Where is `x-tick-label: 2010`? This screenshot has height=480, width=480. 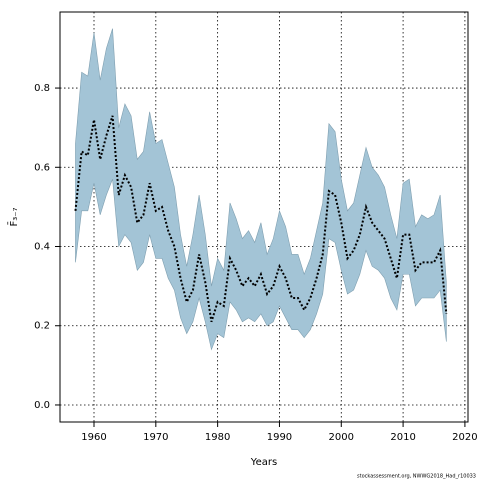
x-tick-label: 2010 is located at coordinates (402, 437).